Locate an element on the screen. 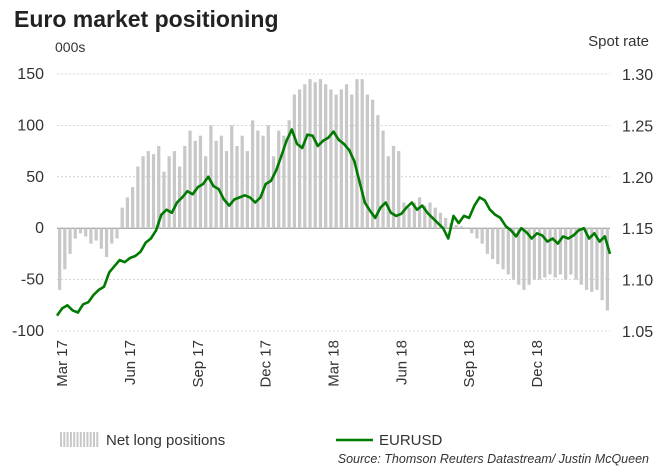  left-tick-label: 50 is located at coordinates (35, 177).